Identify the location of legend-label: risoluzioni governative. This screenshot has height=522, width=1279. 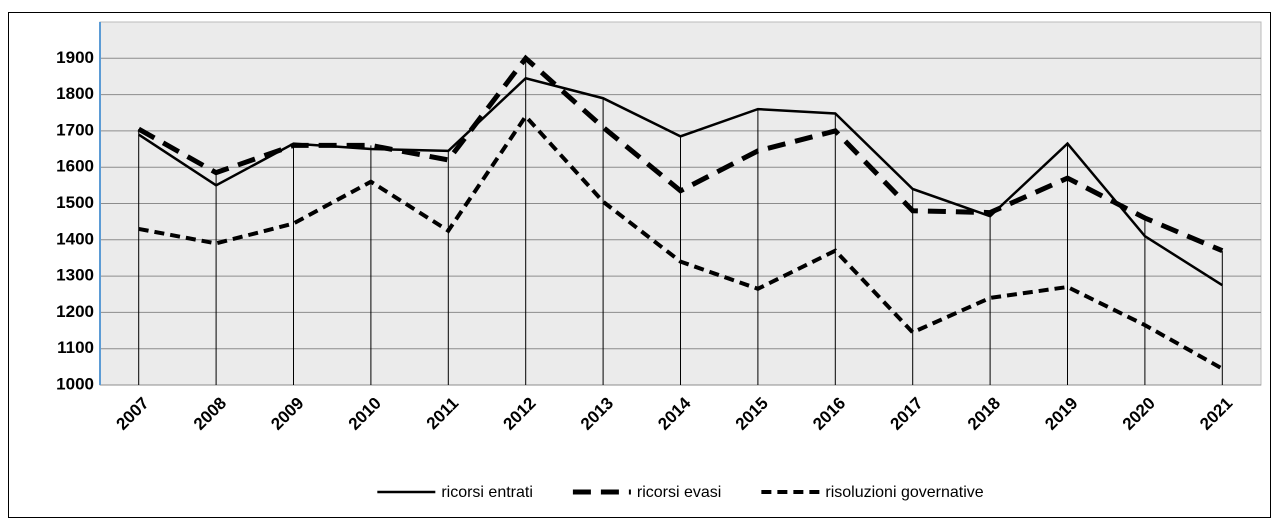
(904, 492).